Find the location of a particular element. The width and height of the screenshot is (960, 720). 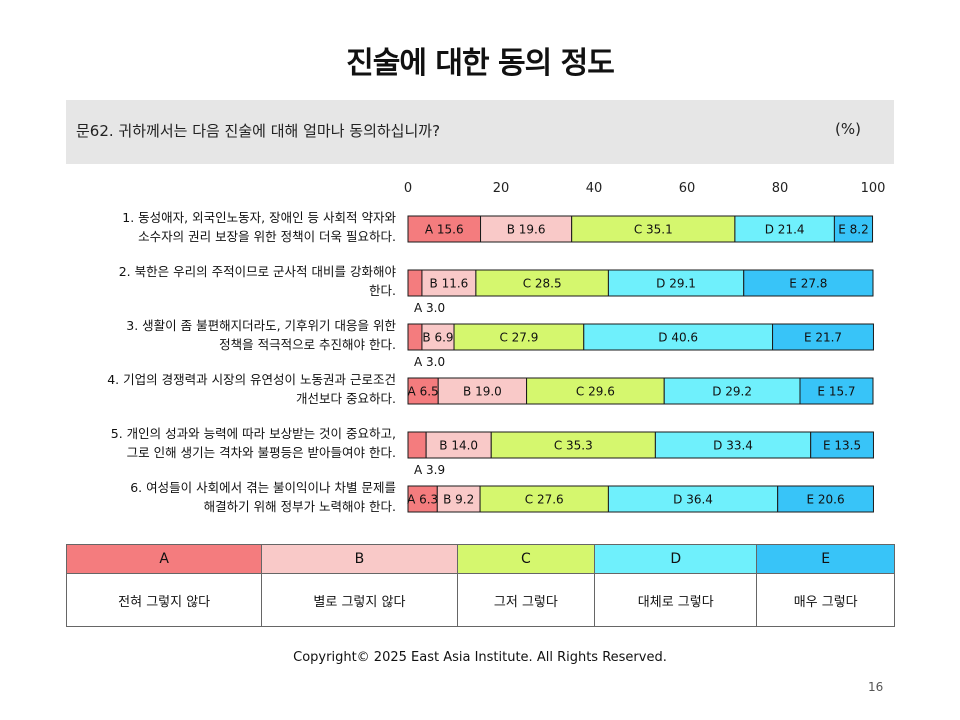

data-label: E 8.2 is located at coordinates (853, 230).